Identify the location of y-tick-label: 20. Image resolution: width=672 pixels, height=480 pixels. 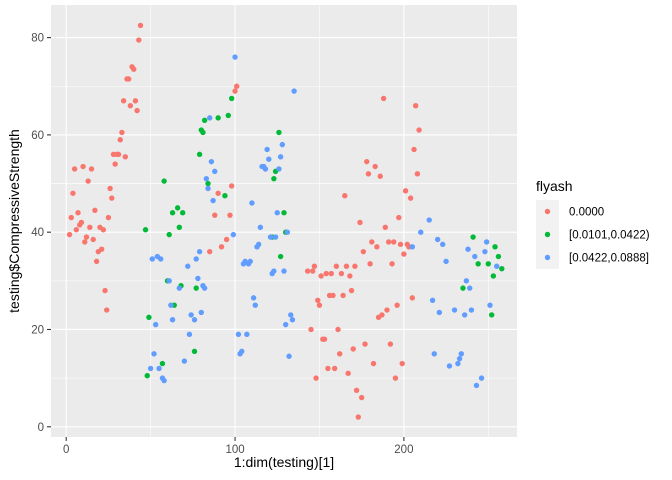
(37, 330).